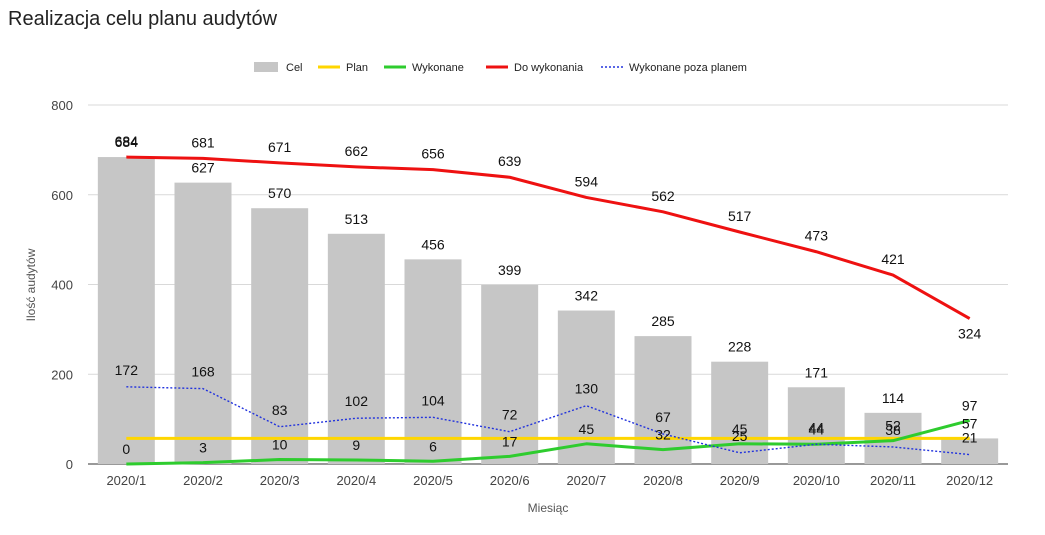 This screenshot has width=1045, height=535. What do you see at coordinates (266, 67) in the screenshot?
I see `legend-swatch` at bounding box center [266, 67].